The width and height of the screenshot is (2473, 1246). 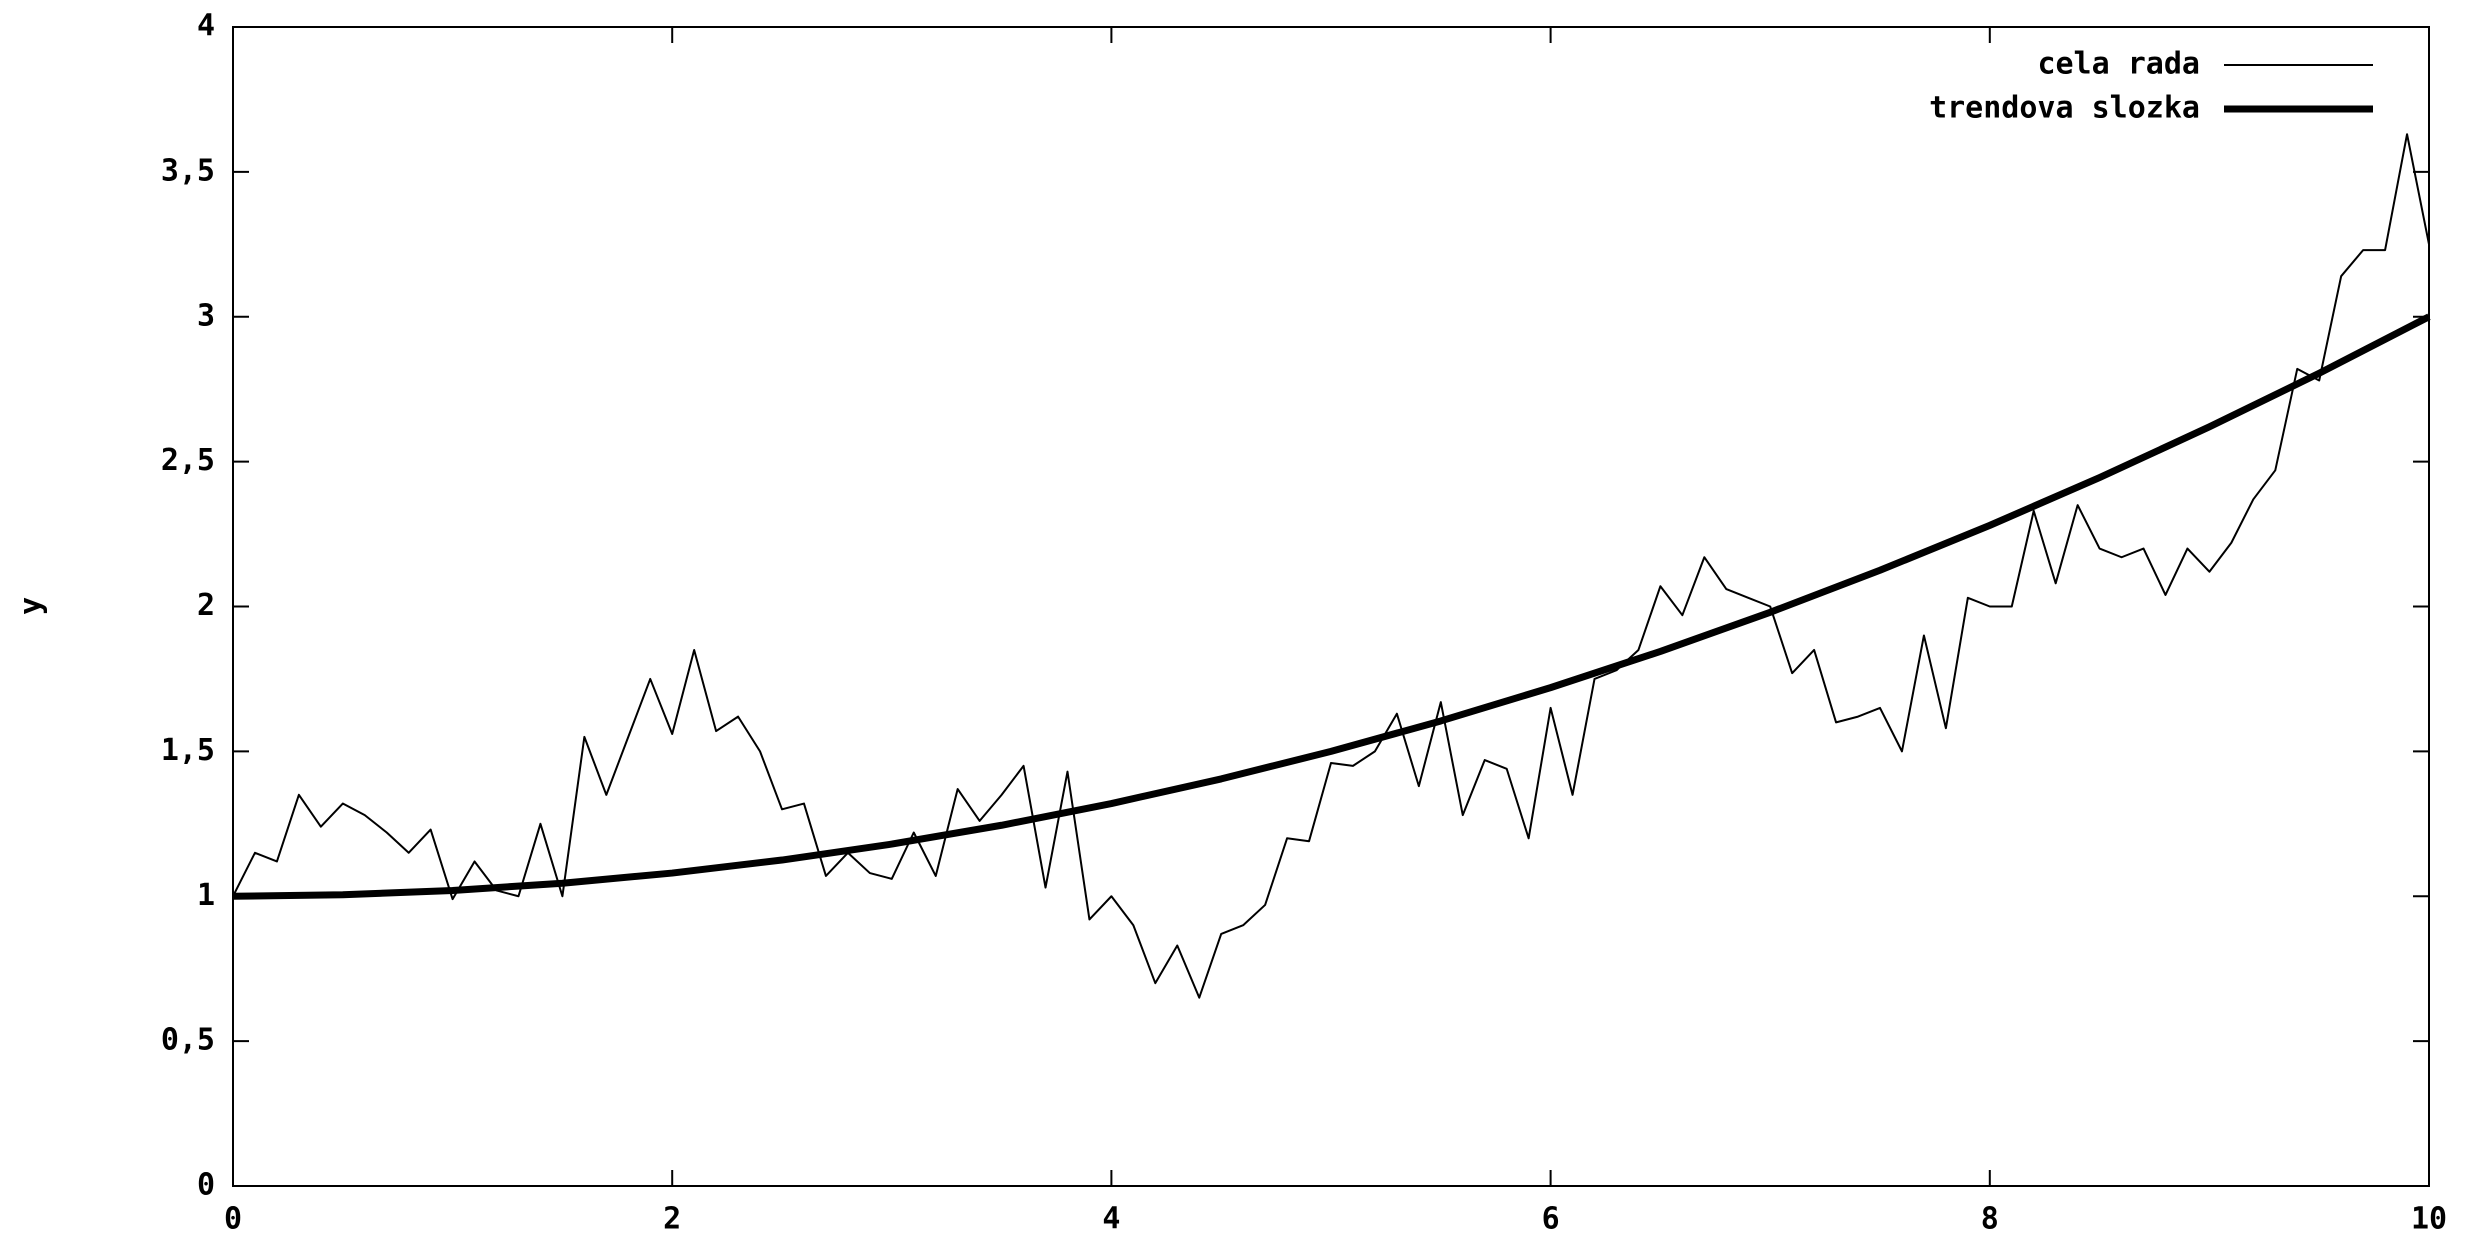 What do you see at coordinates (188, 460) in the screenshot?
I see `y-tick-label: 2,5` at bounding box center [188, 460].